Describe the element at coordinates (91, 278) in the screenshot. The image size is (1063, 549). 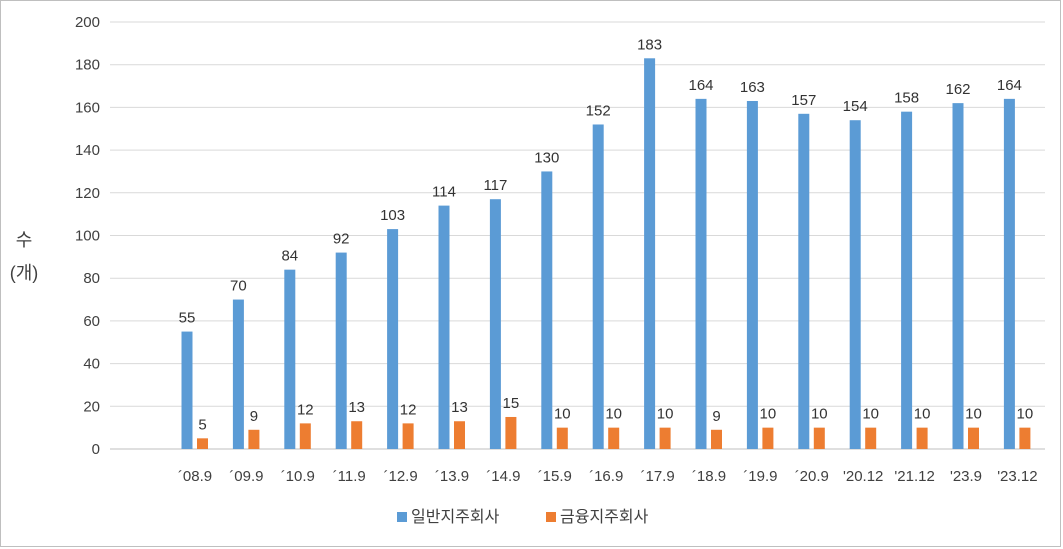
I see `y-tick-label: 80` at that location.